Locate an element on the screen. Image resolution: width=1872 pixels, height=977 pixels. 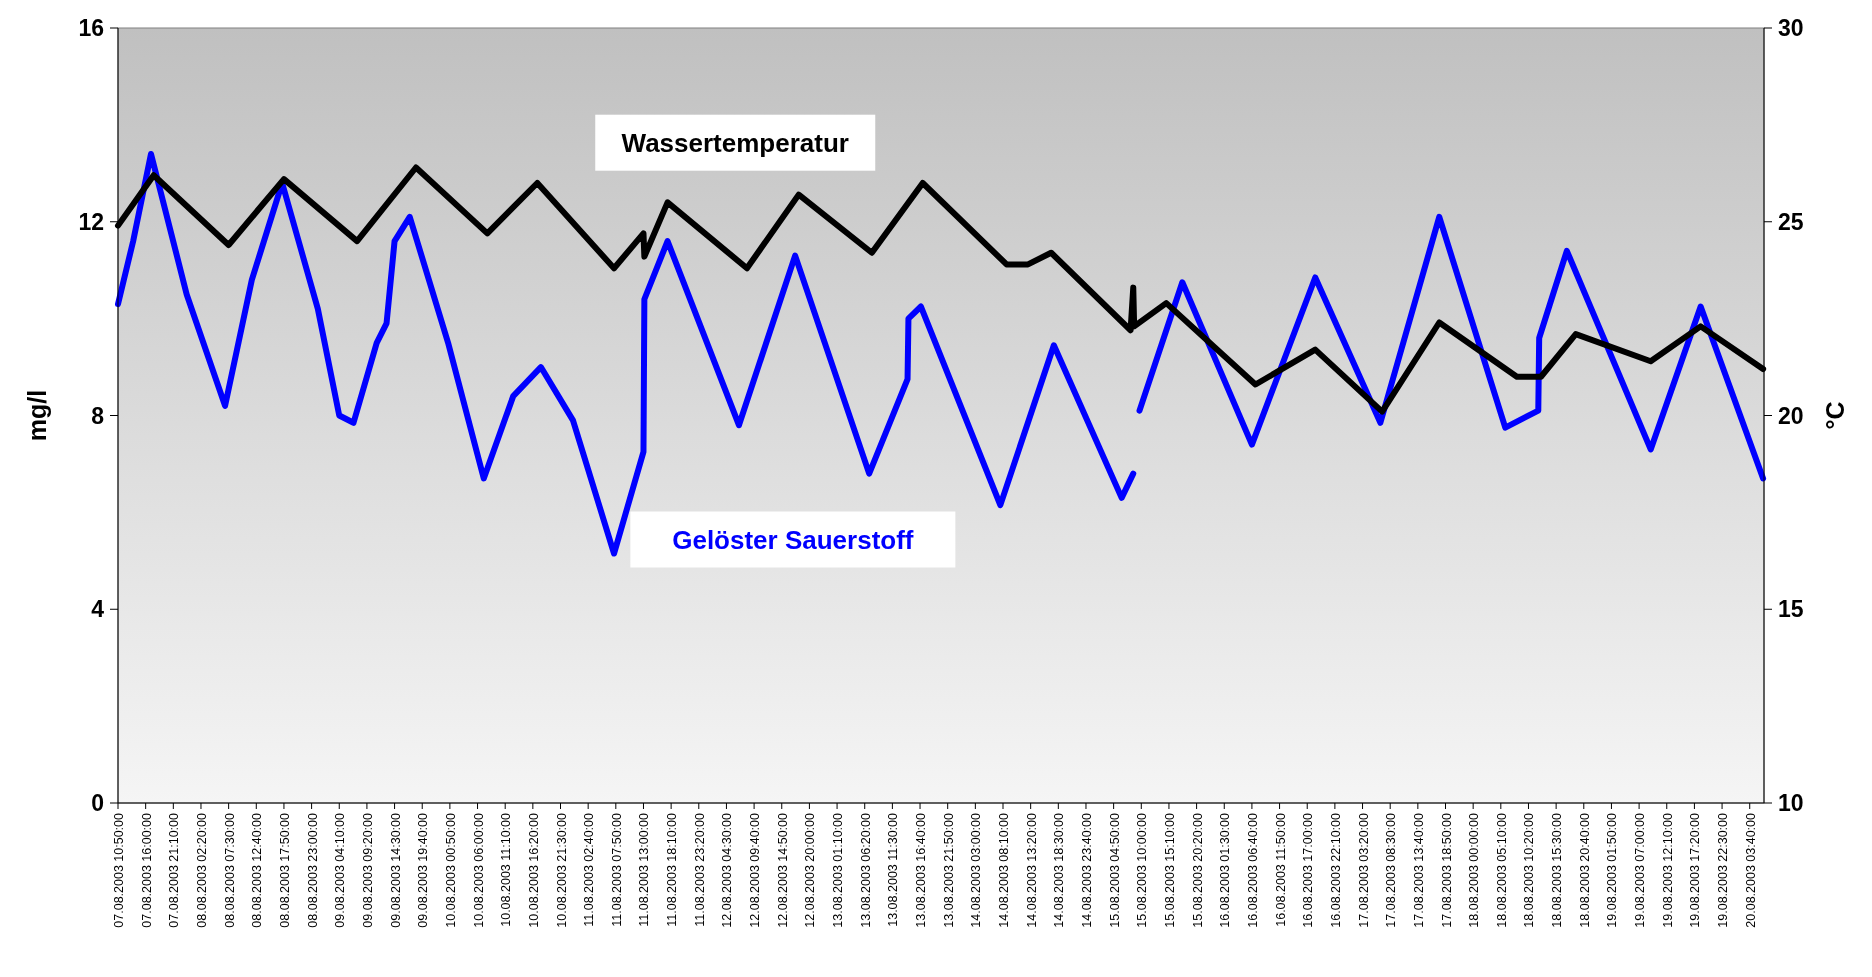
y2-tick-label: 10 is located at coordinates (1791, 803).